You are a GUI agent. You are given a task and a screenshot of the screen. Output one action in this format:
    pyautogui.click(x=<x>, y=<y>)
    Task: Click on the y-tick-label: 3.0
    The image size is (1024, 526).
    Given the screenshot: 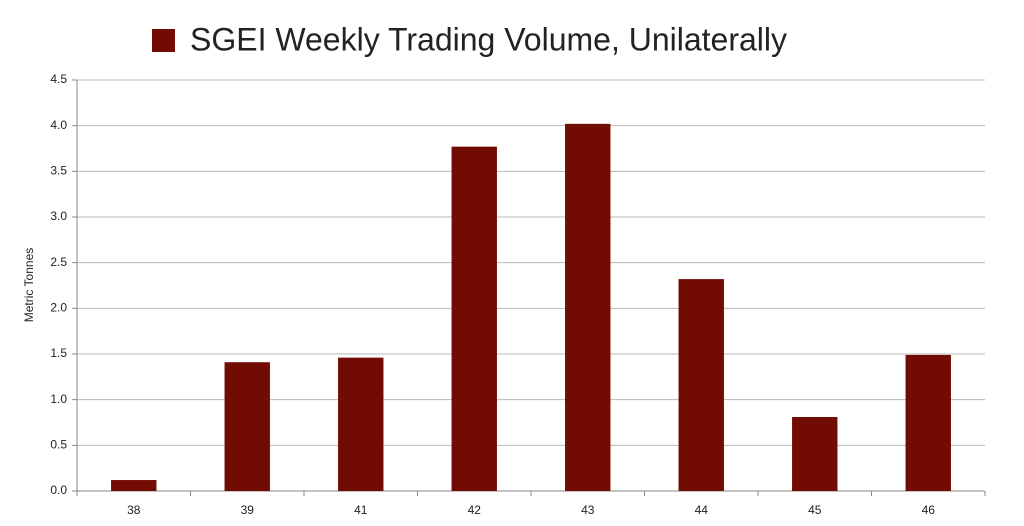 What is the action you would take?
    pyautogui.click(x=58, y=216)
    